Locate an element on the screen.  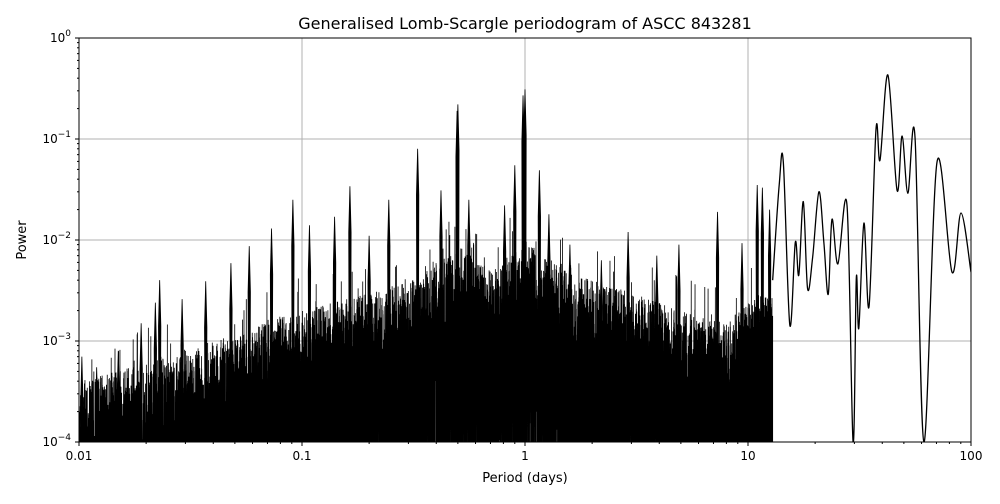
y-axis-label: Power is located at coordinates (22, 240).